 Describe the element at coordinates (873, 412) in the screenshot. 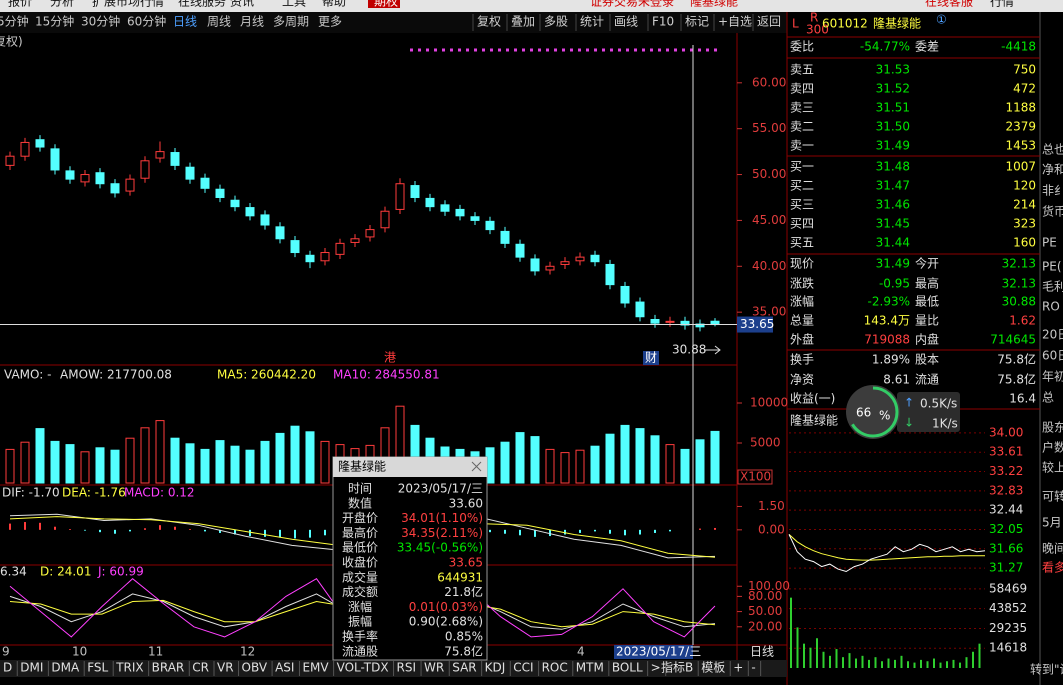

I see `speed-ring` at that location.